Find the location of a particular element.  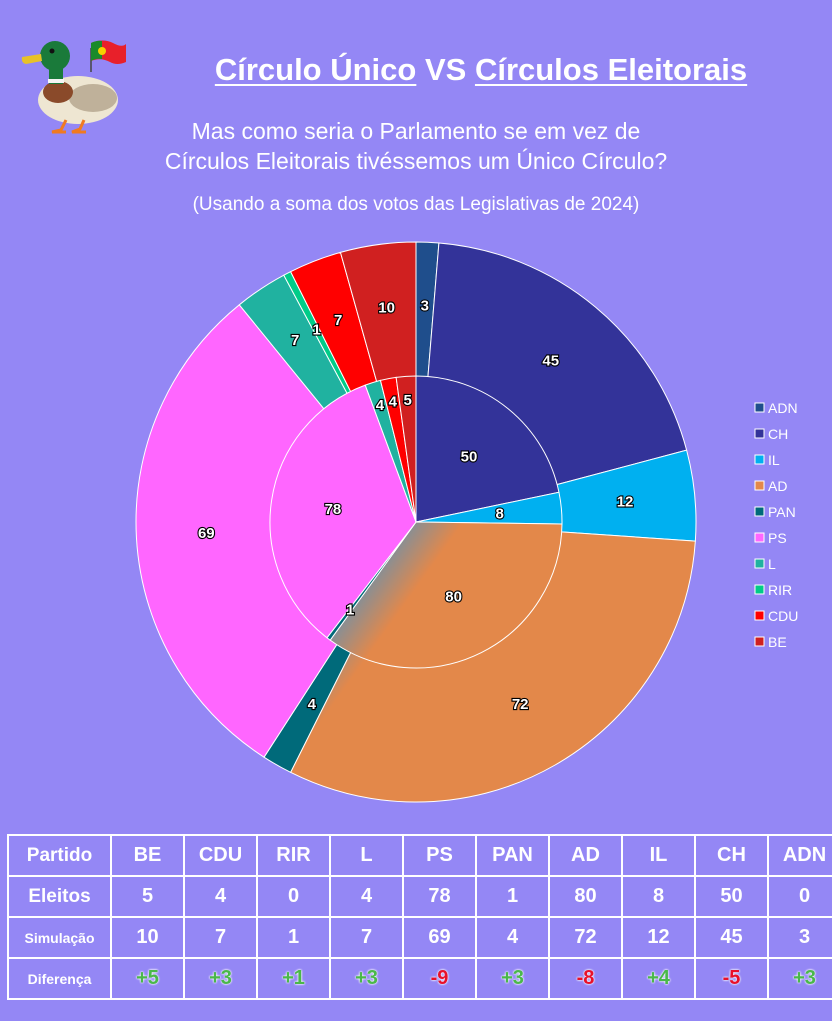

legend-label-ch: CH is located at coordinates (778, 434).